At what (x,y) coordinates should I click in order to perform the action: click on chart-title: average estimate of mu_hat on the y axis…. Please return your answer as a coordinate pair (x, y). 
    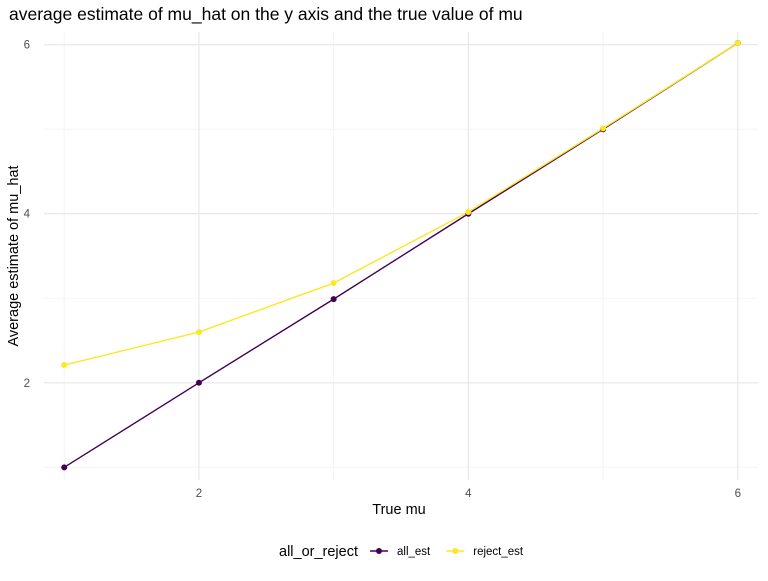
    Looking at the image, I should click on (266, 14).